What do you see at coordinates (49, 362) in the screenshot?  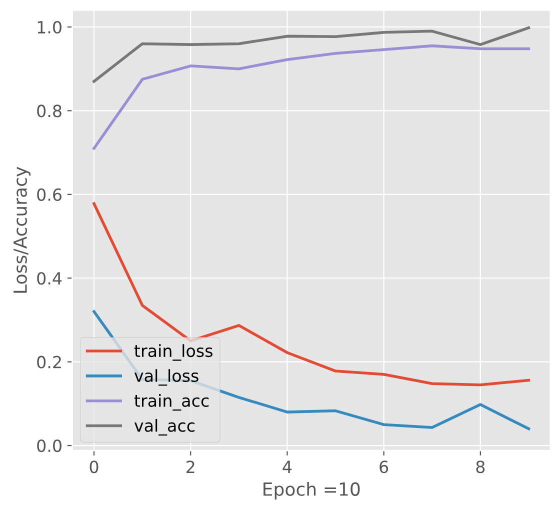 I see `y-tick-label: 0.2` at bounding box center [49, 362].